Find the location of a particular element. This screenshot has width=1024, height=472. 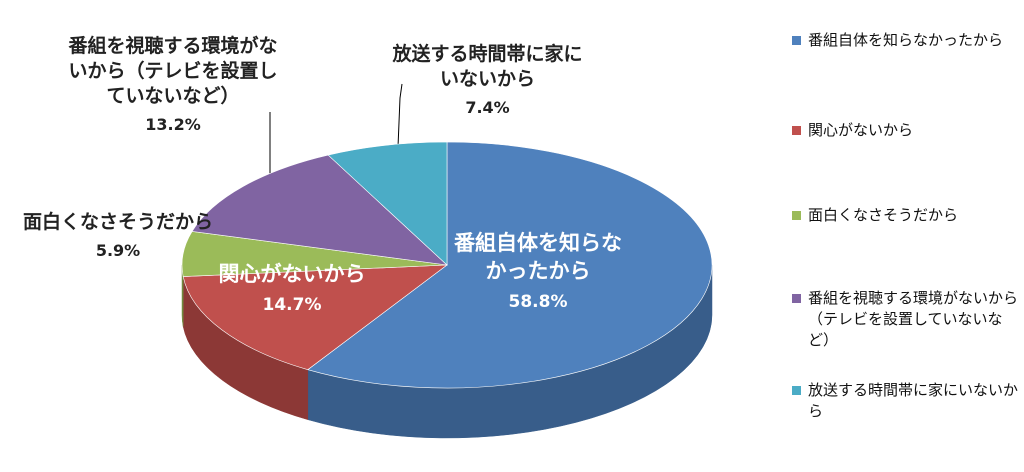

slice-value-3: 13.2% is located at coordinates (173, 124).